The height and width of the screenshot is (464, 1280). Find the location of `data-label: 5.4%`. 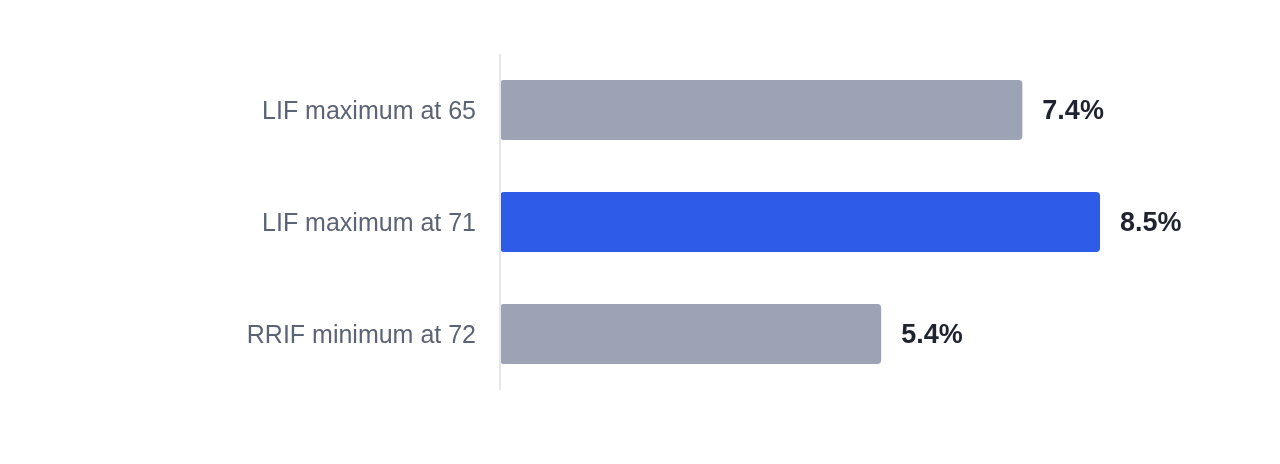

data-label: 5.4% is located at coordinates (932, 334).